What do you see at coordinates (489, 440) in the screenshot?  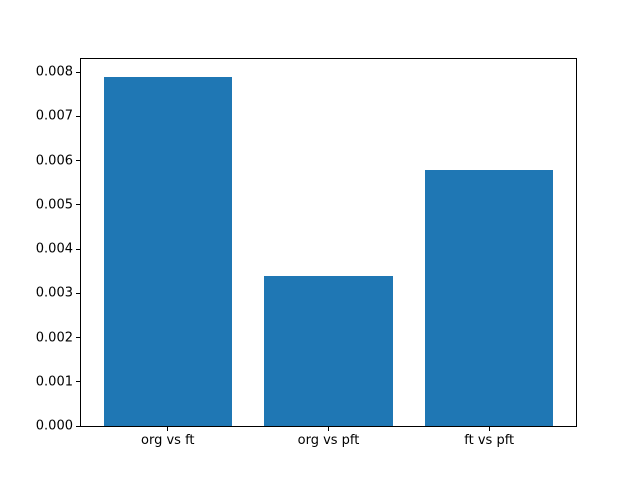 I see `x-tick-label: ft vs pft` at bounding box center [489, 440].